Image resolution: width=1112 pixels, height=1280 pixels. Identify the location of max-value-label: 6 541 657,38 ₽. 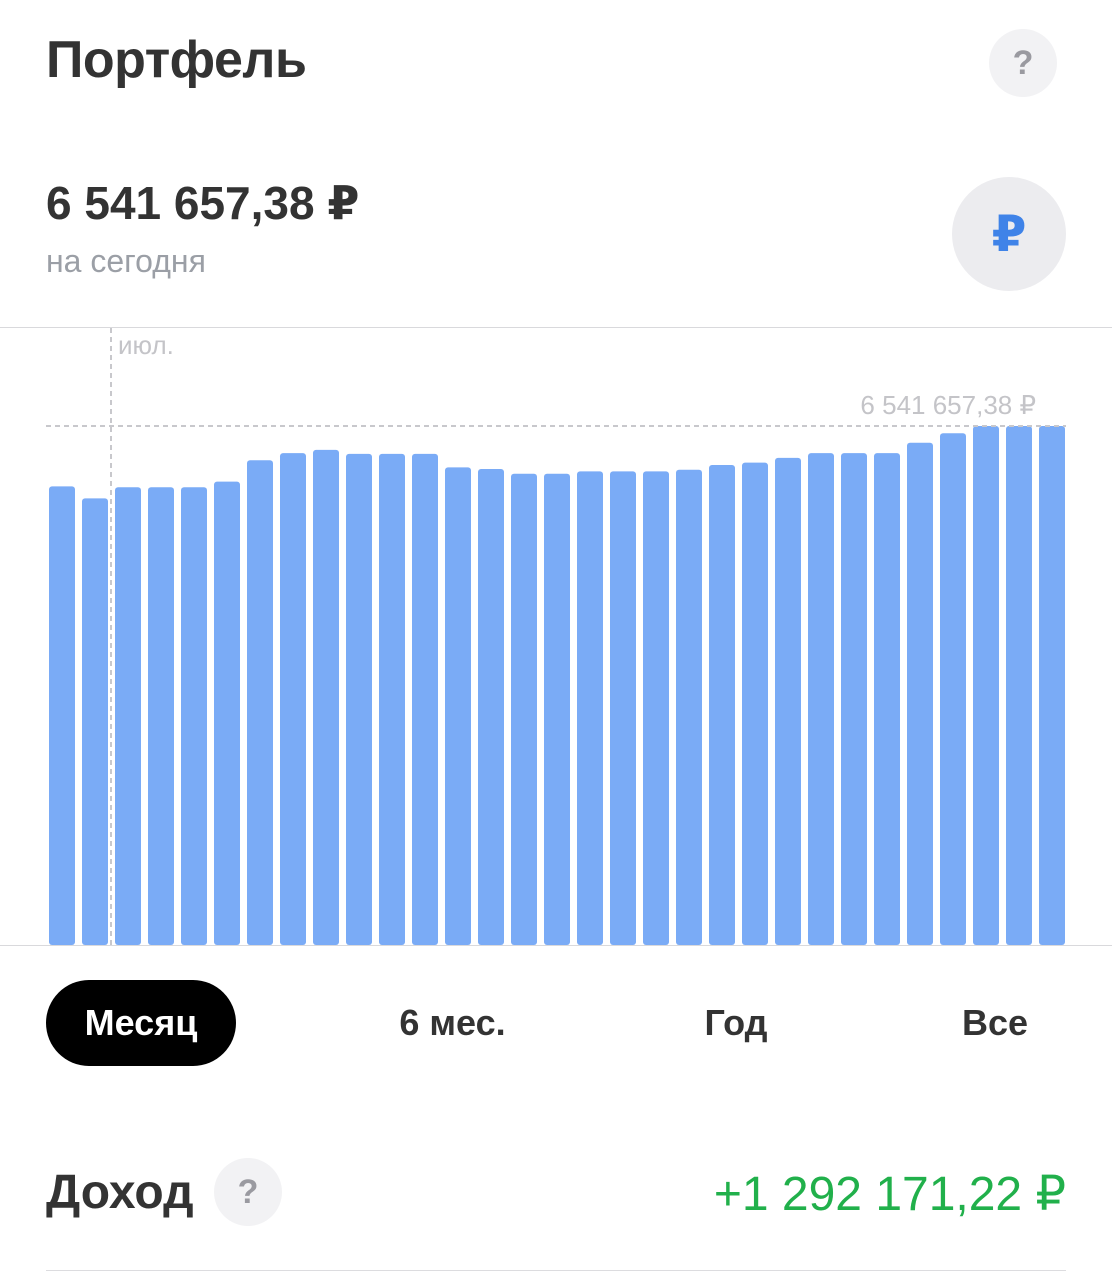
(948, 405).